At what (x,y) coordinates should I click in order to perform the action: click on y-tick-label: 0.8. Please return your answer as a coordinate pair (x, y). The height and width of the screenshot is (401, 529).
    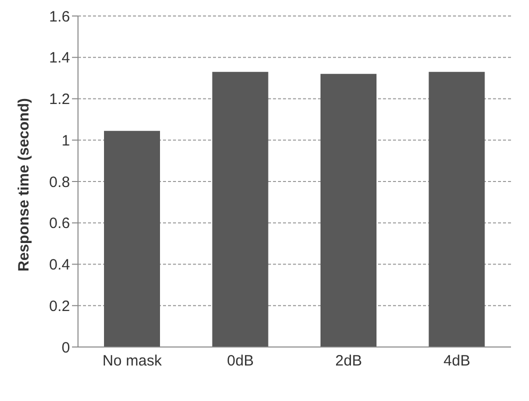
    Looking at the image, I should click on (59, 182).